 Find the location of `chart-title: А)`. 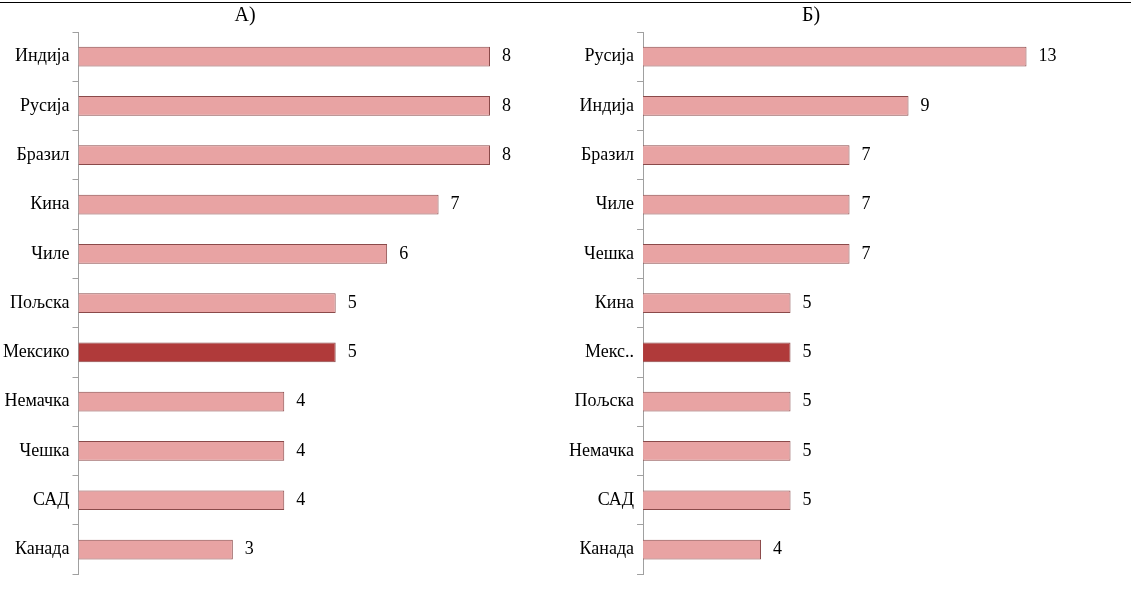

chart-title: А) is located at coordinates (245, 15).